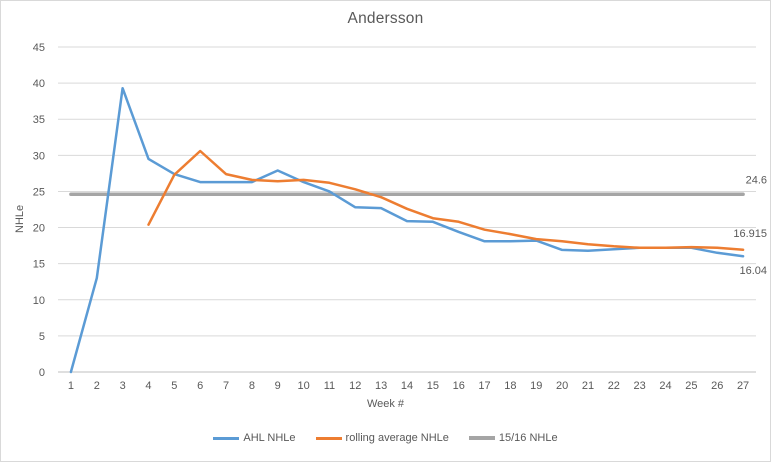 The height and width of the screenshot is (462, 771). Describe the element at coordinates (200, 386) in the screenshot. I see `x-tick-label: 6` at that location.